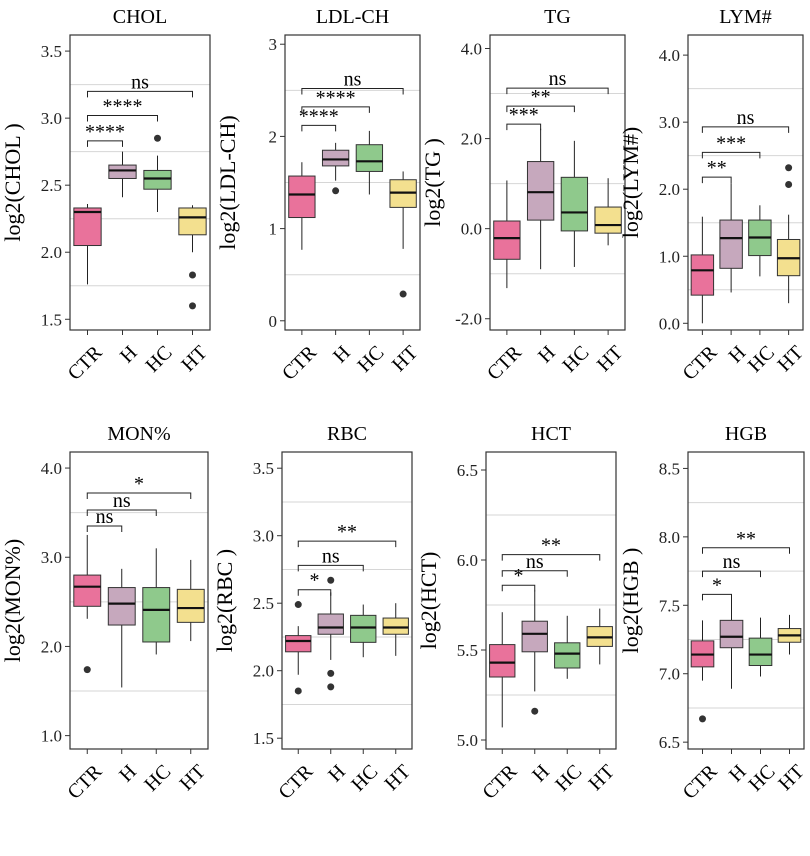 This screenshot has height=856, width=810. Describe the element at coordinates (471, 49) in the screenshot. I see `y-tick-label: 4.0` at that location.